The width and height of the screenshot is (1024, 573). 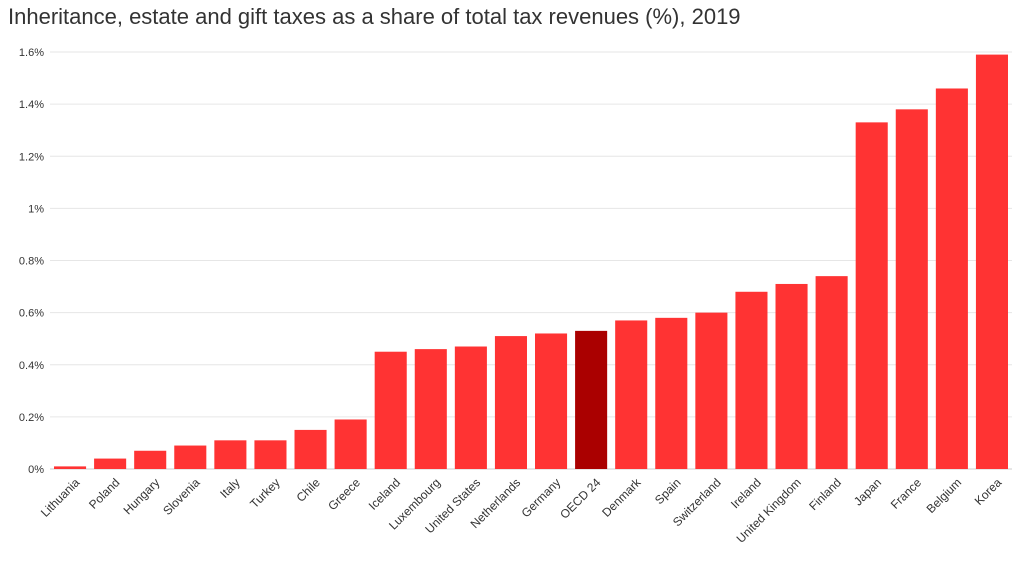 What do you see at coordinates (36, 209) in the screenshot?
I see `y-tick-label: 1%` at bounding box center [36, 209].